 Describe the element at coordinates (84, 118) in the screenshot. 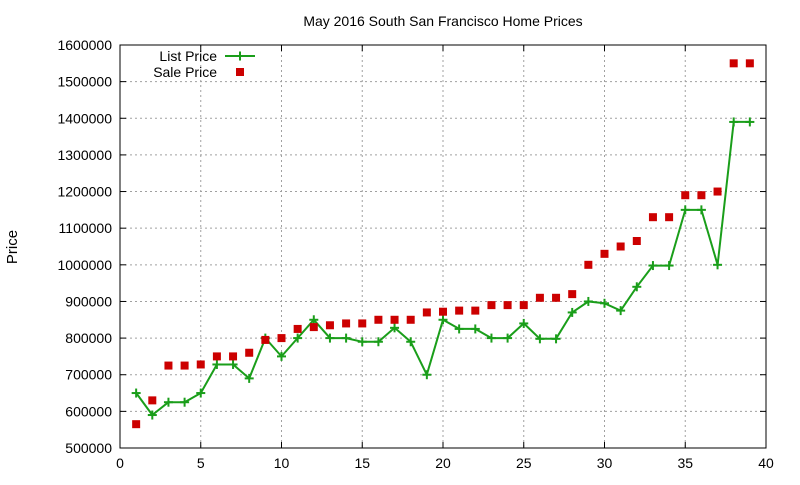

I see `y-tick-label: 1400000` at that location.